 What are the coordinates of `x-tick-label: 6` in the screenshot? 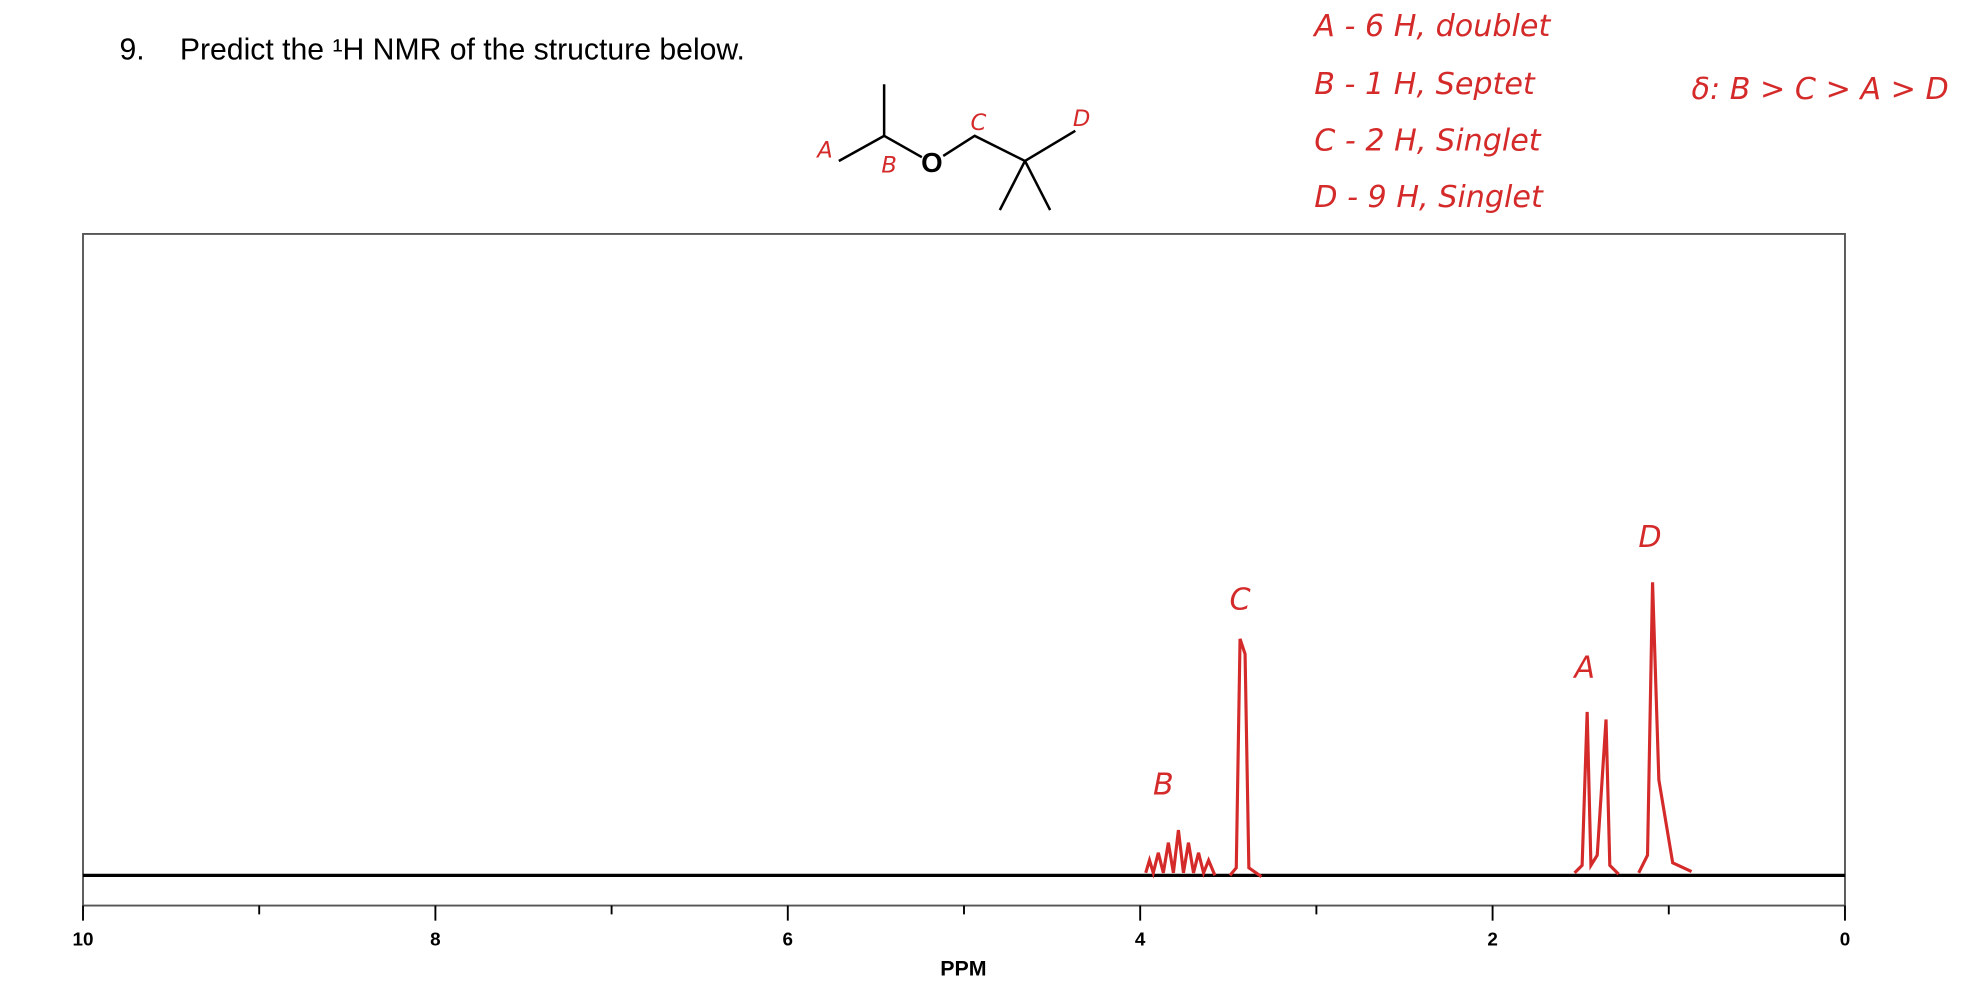 It's located at (788, 939).